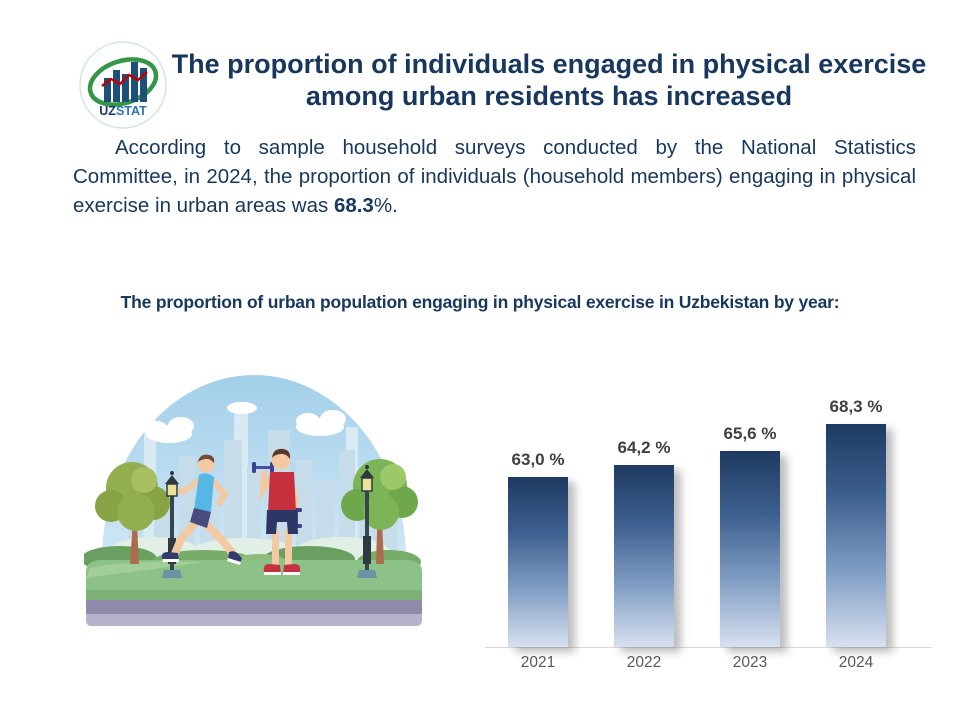 The width and height of the screenshot is (960, 720). What do you see at coordinates (277, 511) in the screenshot?
I see `dumbbell-man` at bounding box center [277, 511].